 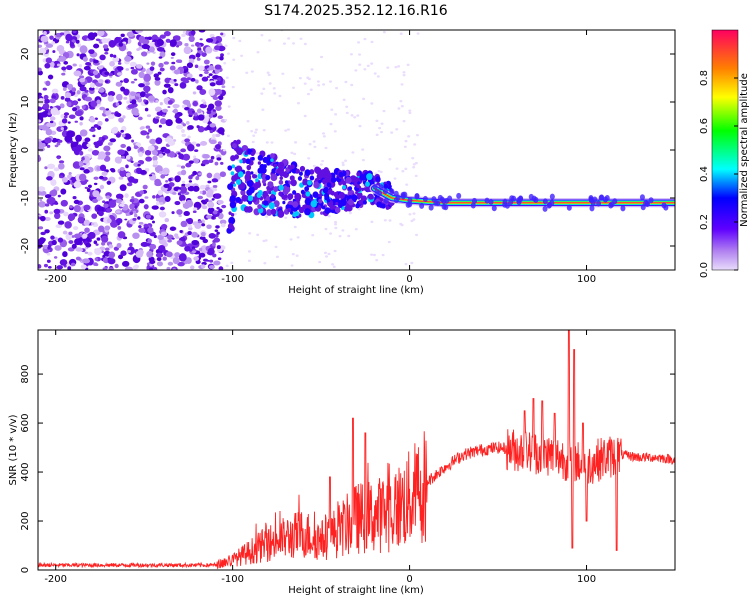 What do you see at coordinates (744, 150) in the screenshot?
I see `colorbar-label: Normalized spectral amplitude` at bounding box center [744, 150].